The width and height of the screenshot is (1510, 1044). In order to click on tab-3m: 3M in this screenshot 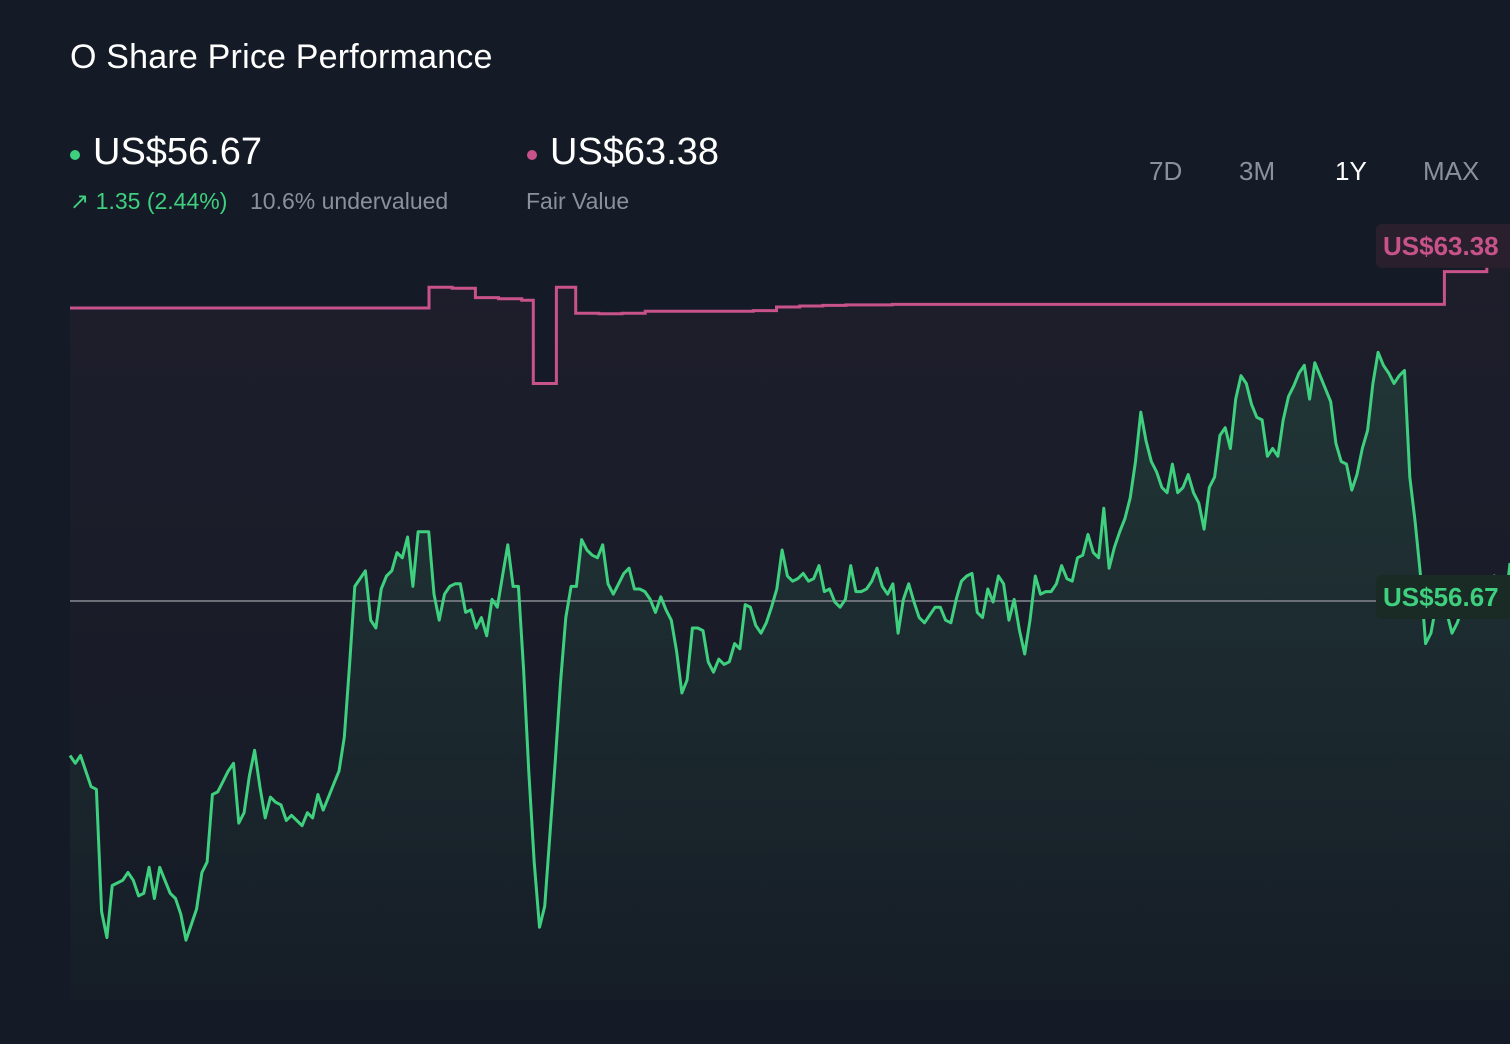, I will do `click(1257, 171)`.